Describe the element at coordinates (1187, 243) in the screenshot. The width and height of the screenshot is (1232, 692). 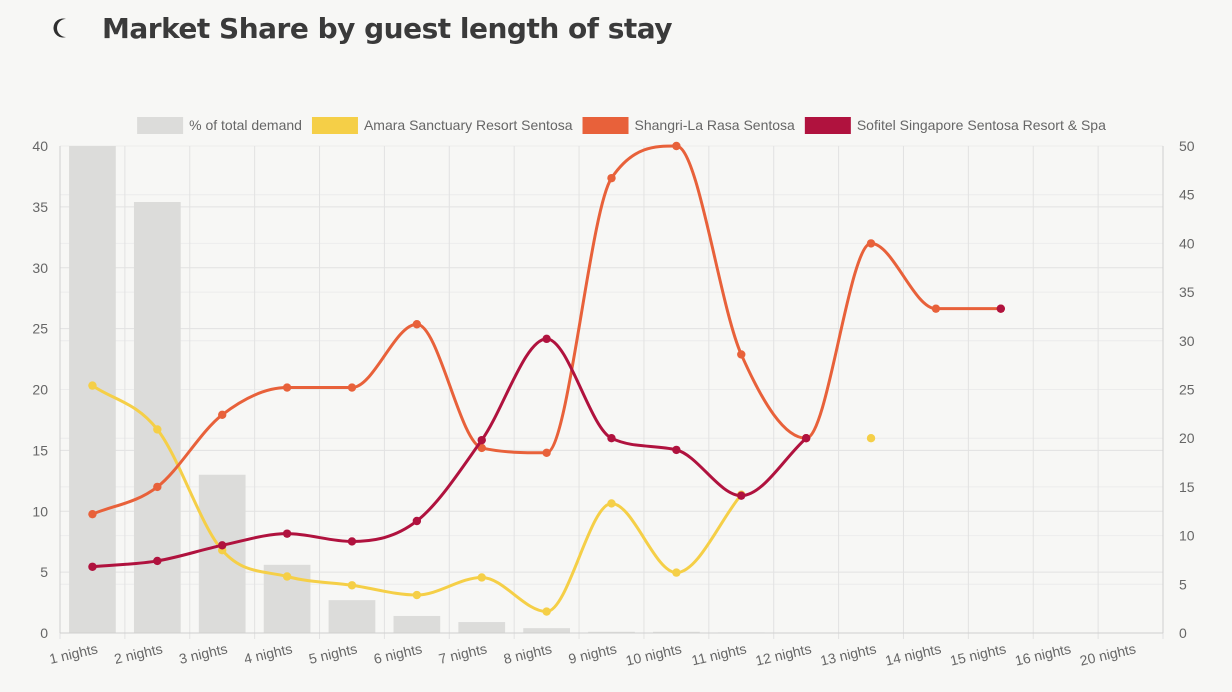
I see `y-right-tick-label: 40` at that location.